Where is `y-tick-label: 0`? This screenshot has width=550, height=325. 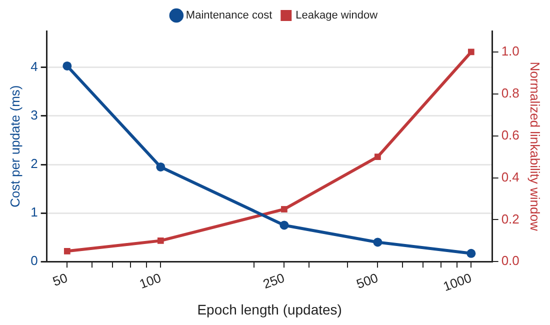 y-tick-label: 0 is located at coordinates (34, 260).